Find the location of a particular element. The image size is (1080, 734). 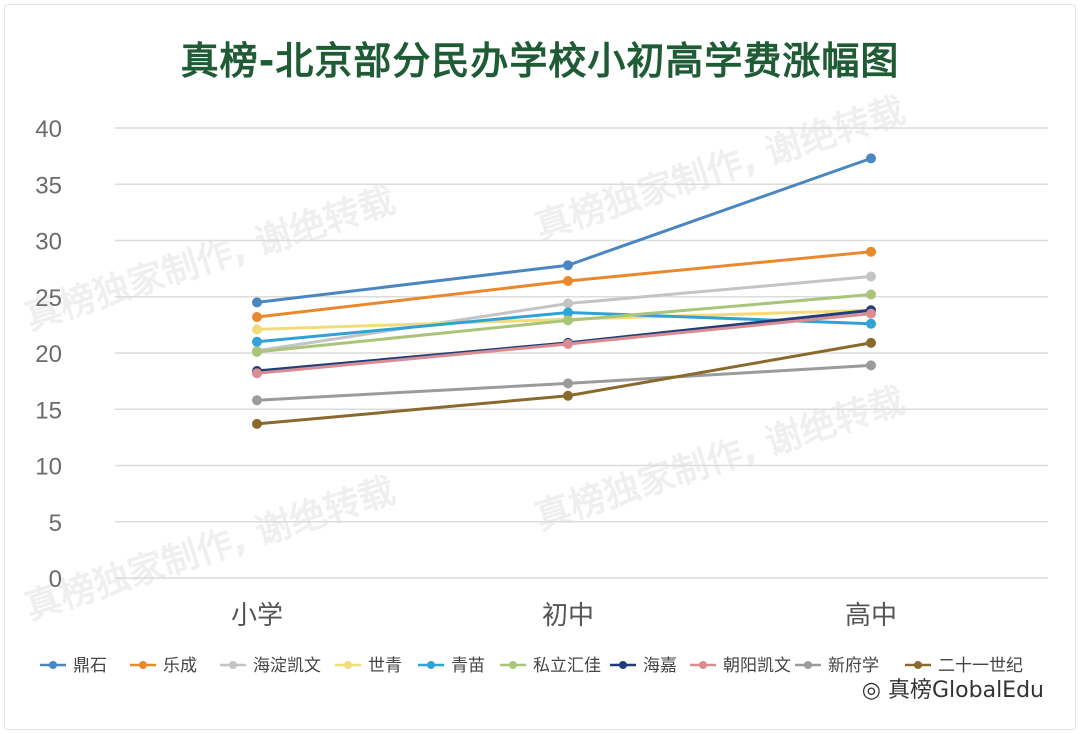

y-tick-label: 15 is located at coordinates (48, 410).